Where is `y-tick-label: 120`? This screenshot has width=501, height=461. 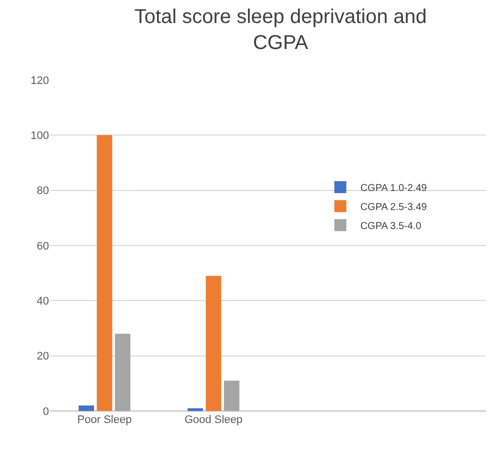
y-tick-label: 120 is located at coordinates (39, 80).